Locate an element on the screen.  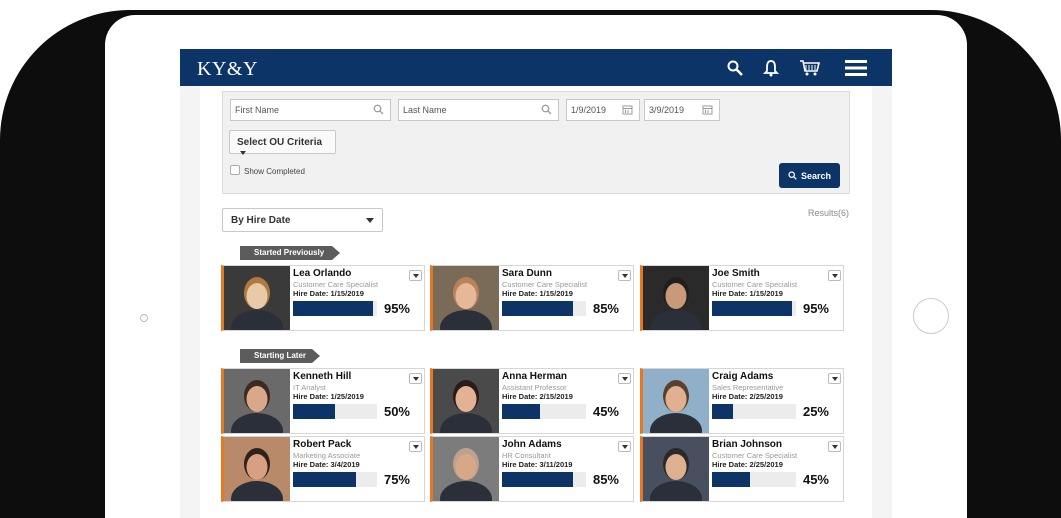
results-count: Results(6) is located at coordinates (829, 213).